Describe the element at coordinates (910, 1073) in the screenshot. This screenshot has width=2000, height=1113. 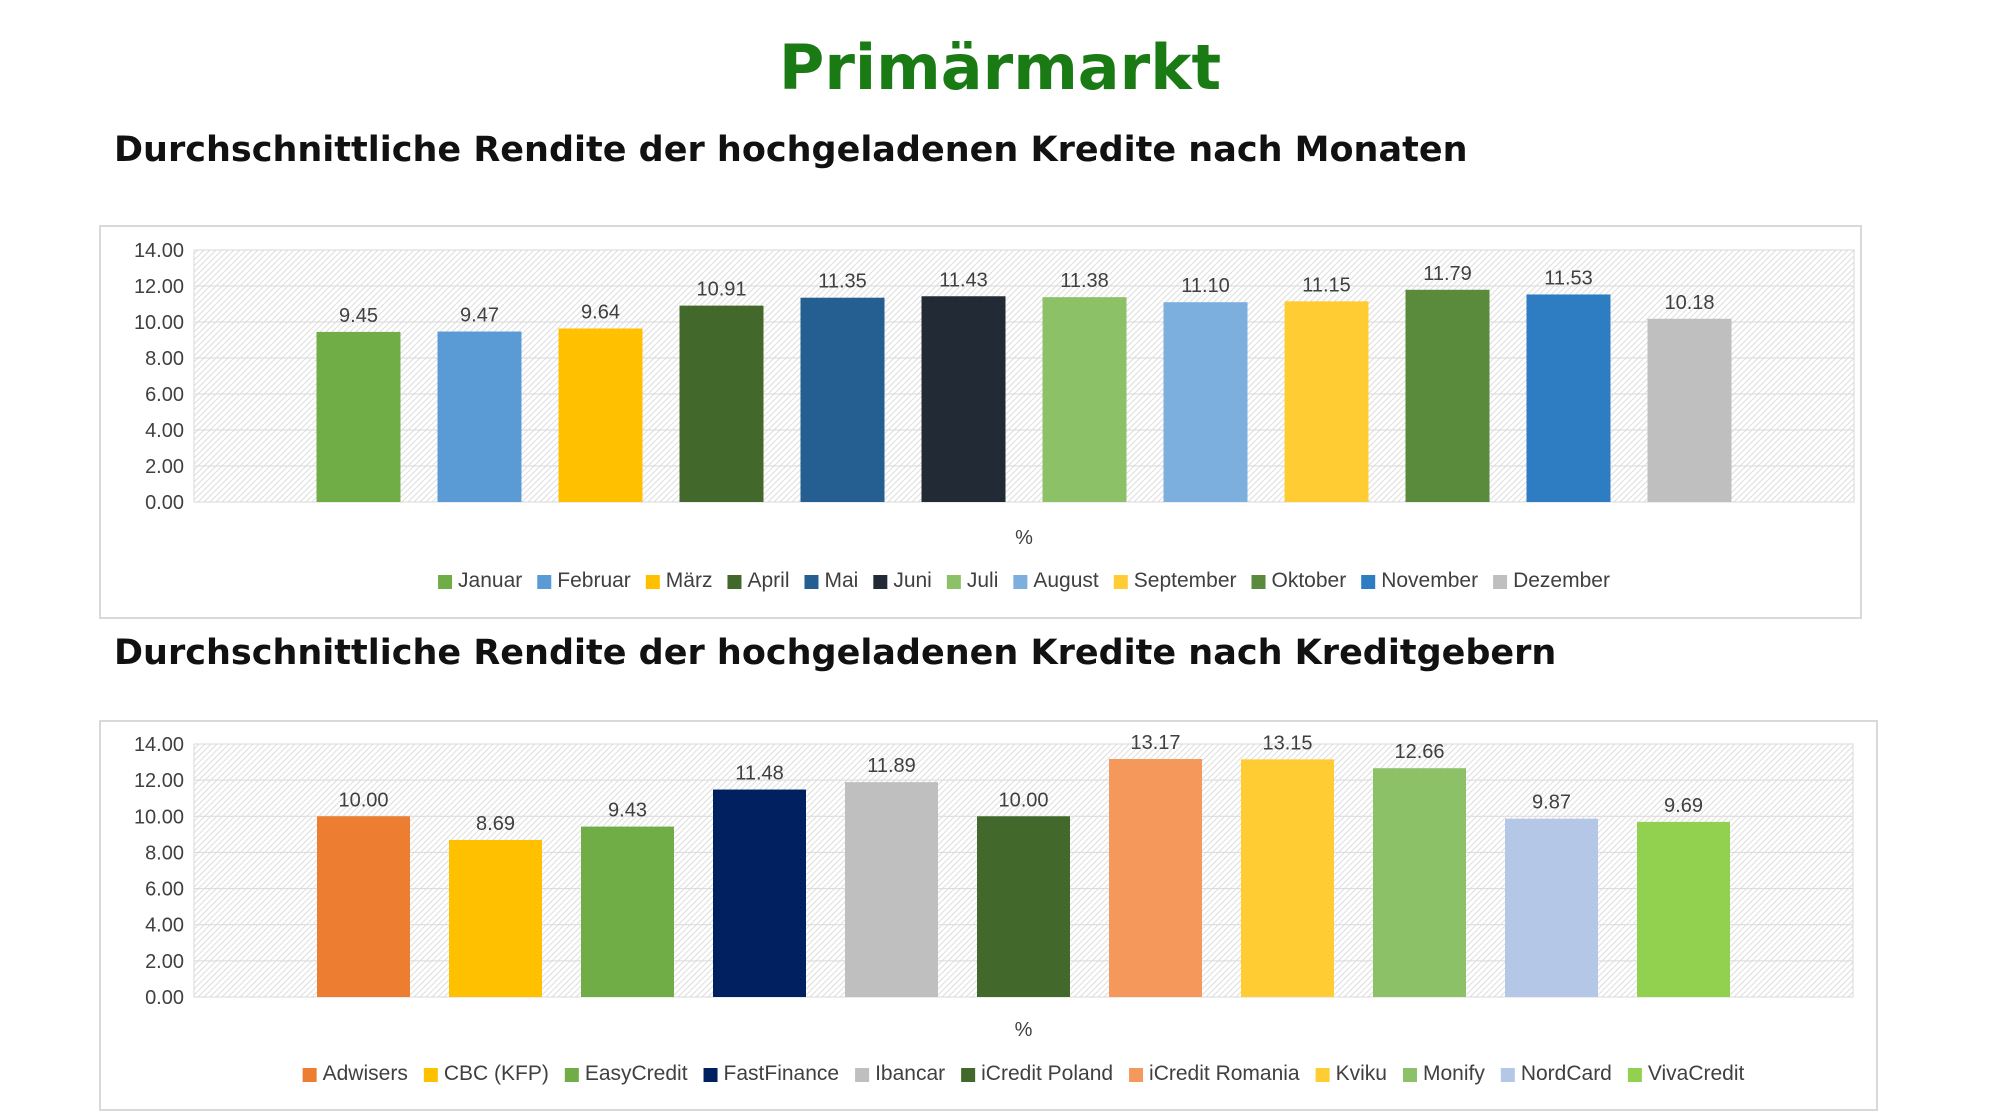
I see `legend-label: Ibancar` at that location.